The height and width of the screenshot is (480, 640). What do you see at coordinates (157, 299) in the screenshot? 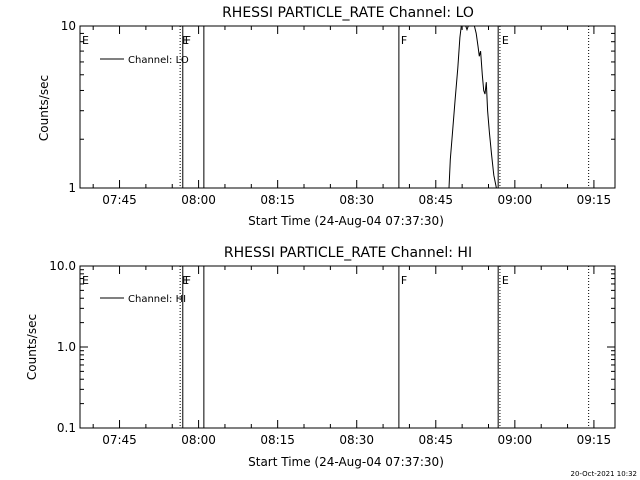
I see `hi-legend-label: Channel: HI` at bounding box center [157, 299].